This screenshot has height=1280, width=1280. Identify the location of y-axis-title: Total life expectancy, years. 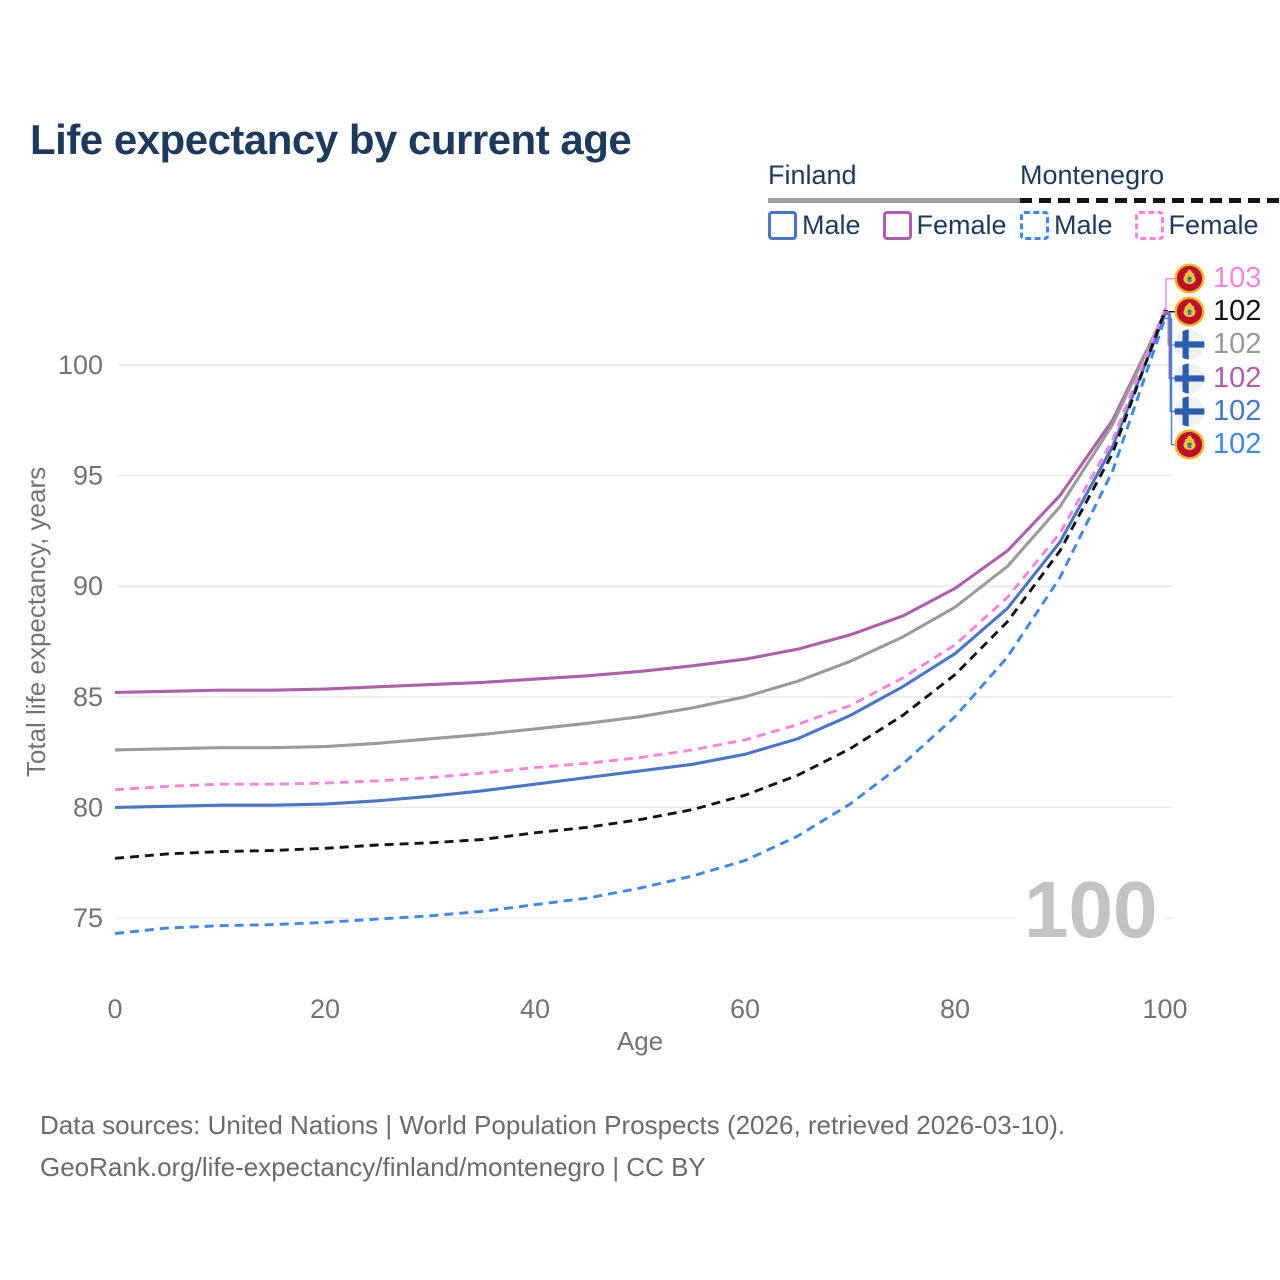
(36, 622).